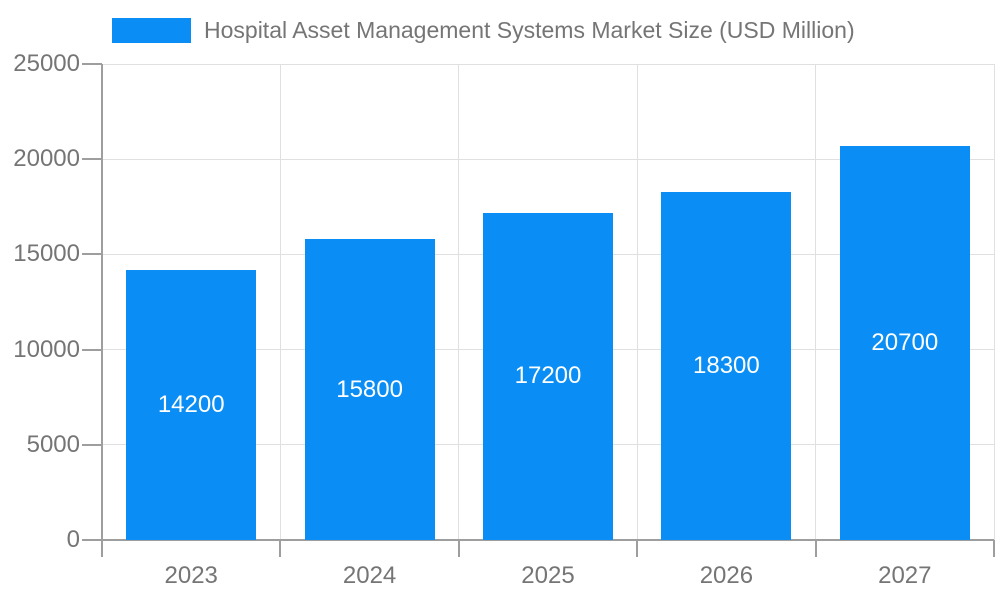 This screenshot has height=600, width=1000. What do you see at coordinates (46, 254) in the screenshot?
I see `y-tick-label: 15000` at bounding box center [46, 254].